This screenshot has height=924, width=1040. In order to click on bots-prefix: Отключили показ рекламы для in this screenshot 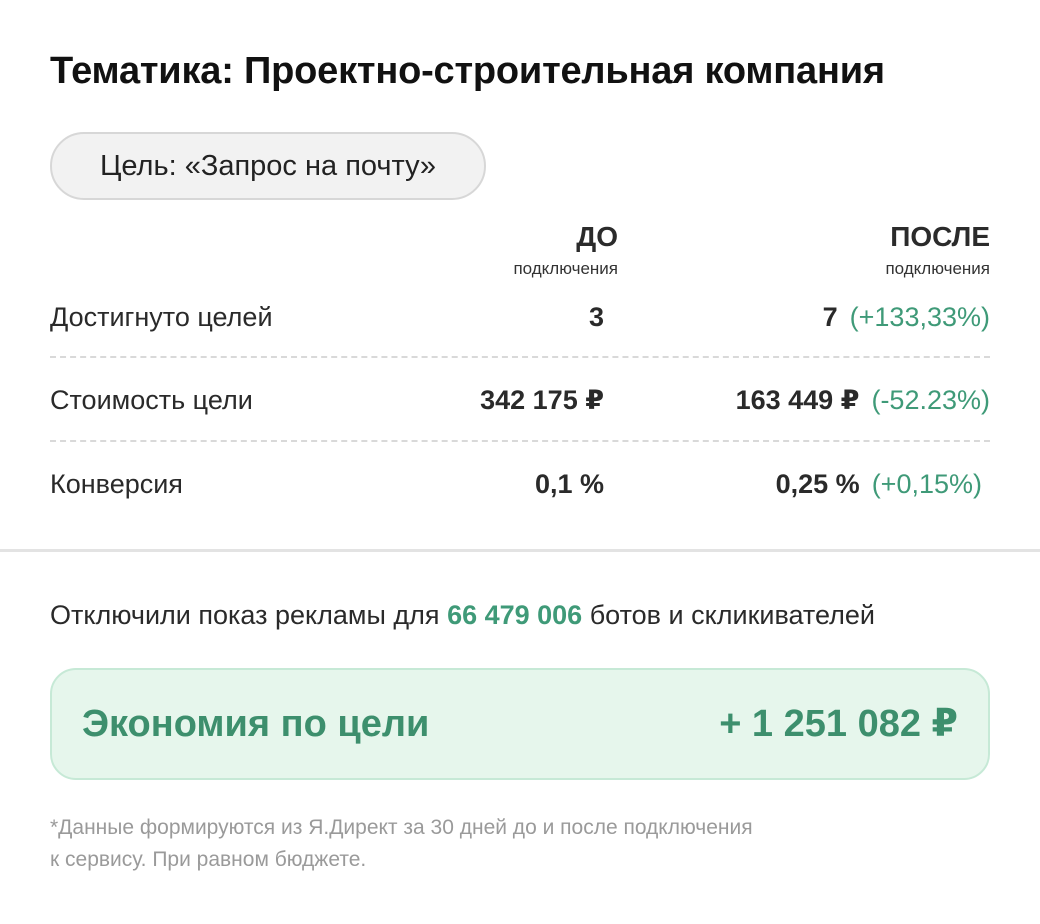, I will do `click(245, 615)`.